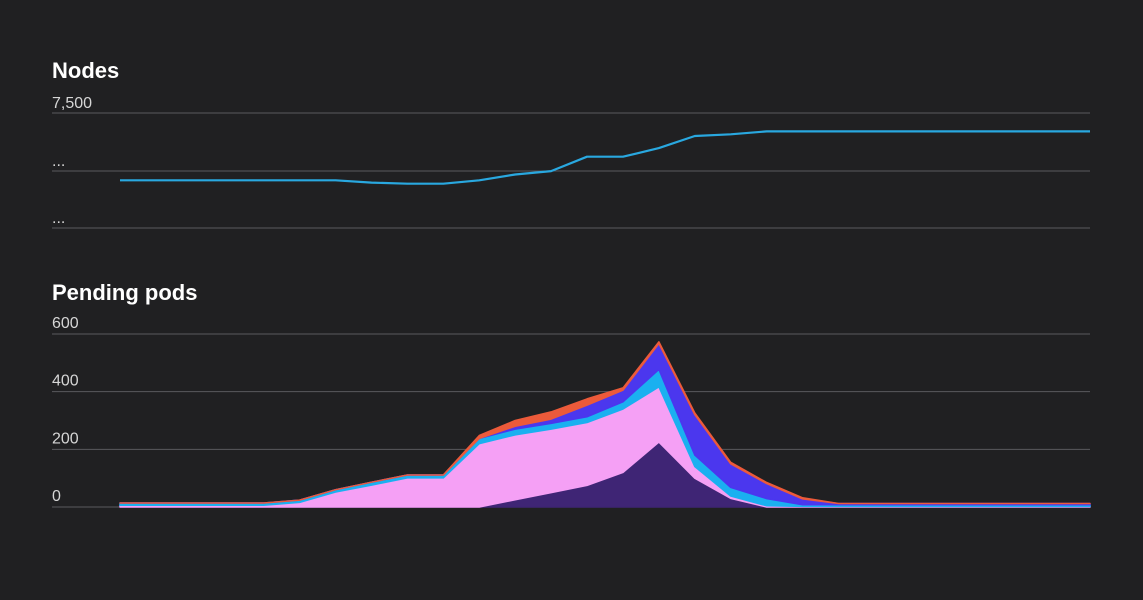 This screenshot has width=1143, height=600. What do you see at coordinates (124, 292) in the screenshot?
I see `pending-pods-chart-title: Pending pods` at bounding box center [124, 292].